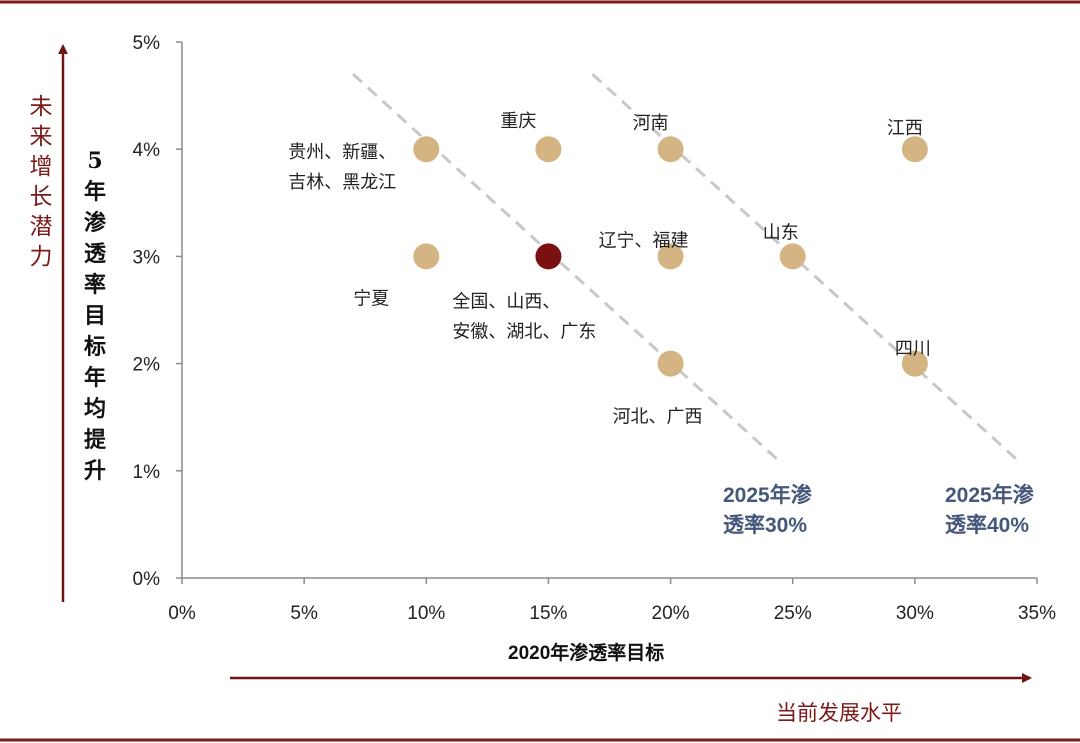  I want to click on vertical-glyph: 长, so click(41, 197).